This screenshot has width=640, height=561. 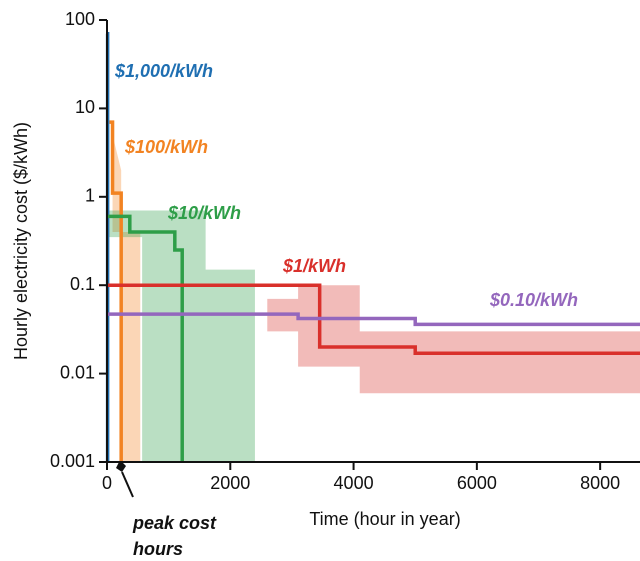 What do you see at coordinates (204, 213) in the screenshot?
I see `series-label: $10/kWh` at bounding box center [204, 213].